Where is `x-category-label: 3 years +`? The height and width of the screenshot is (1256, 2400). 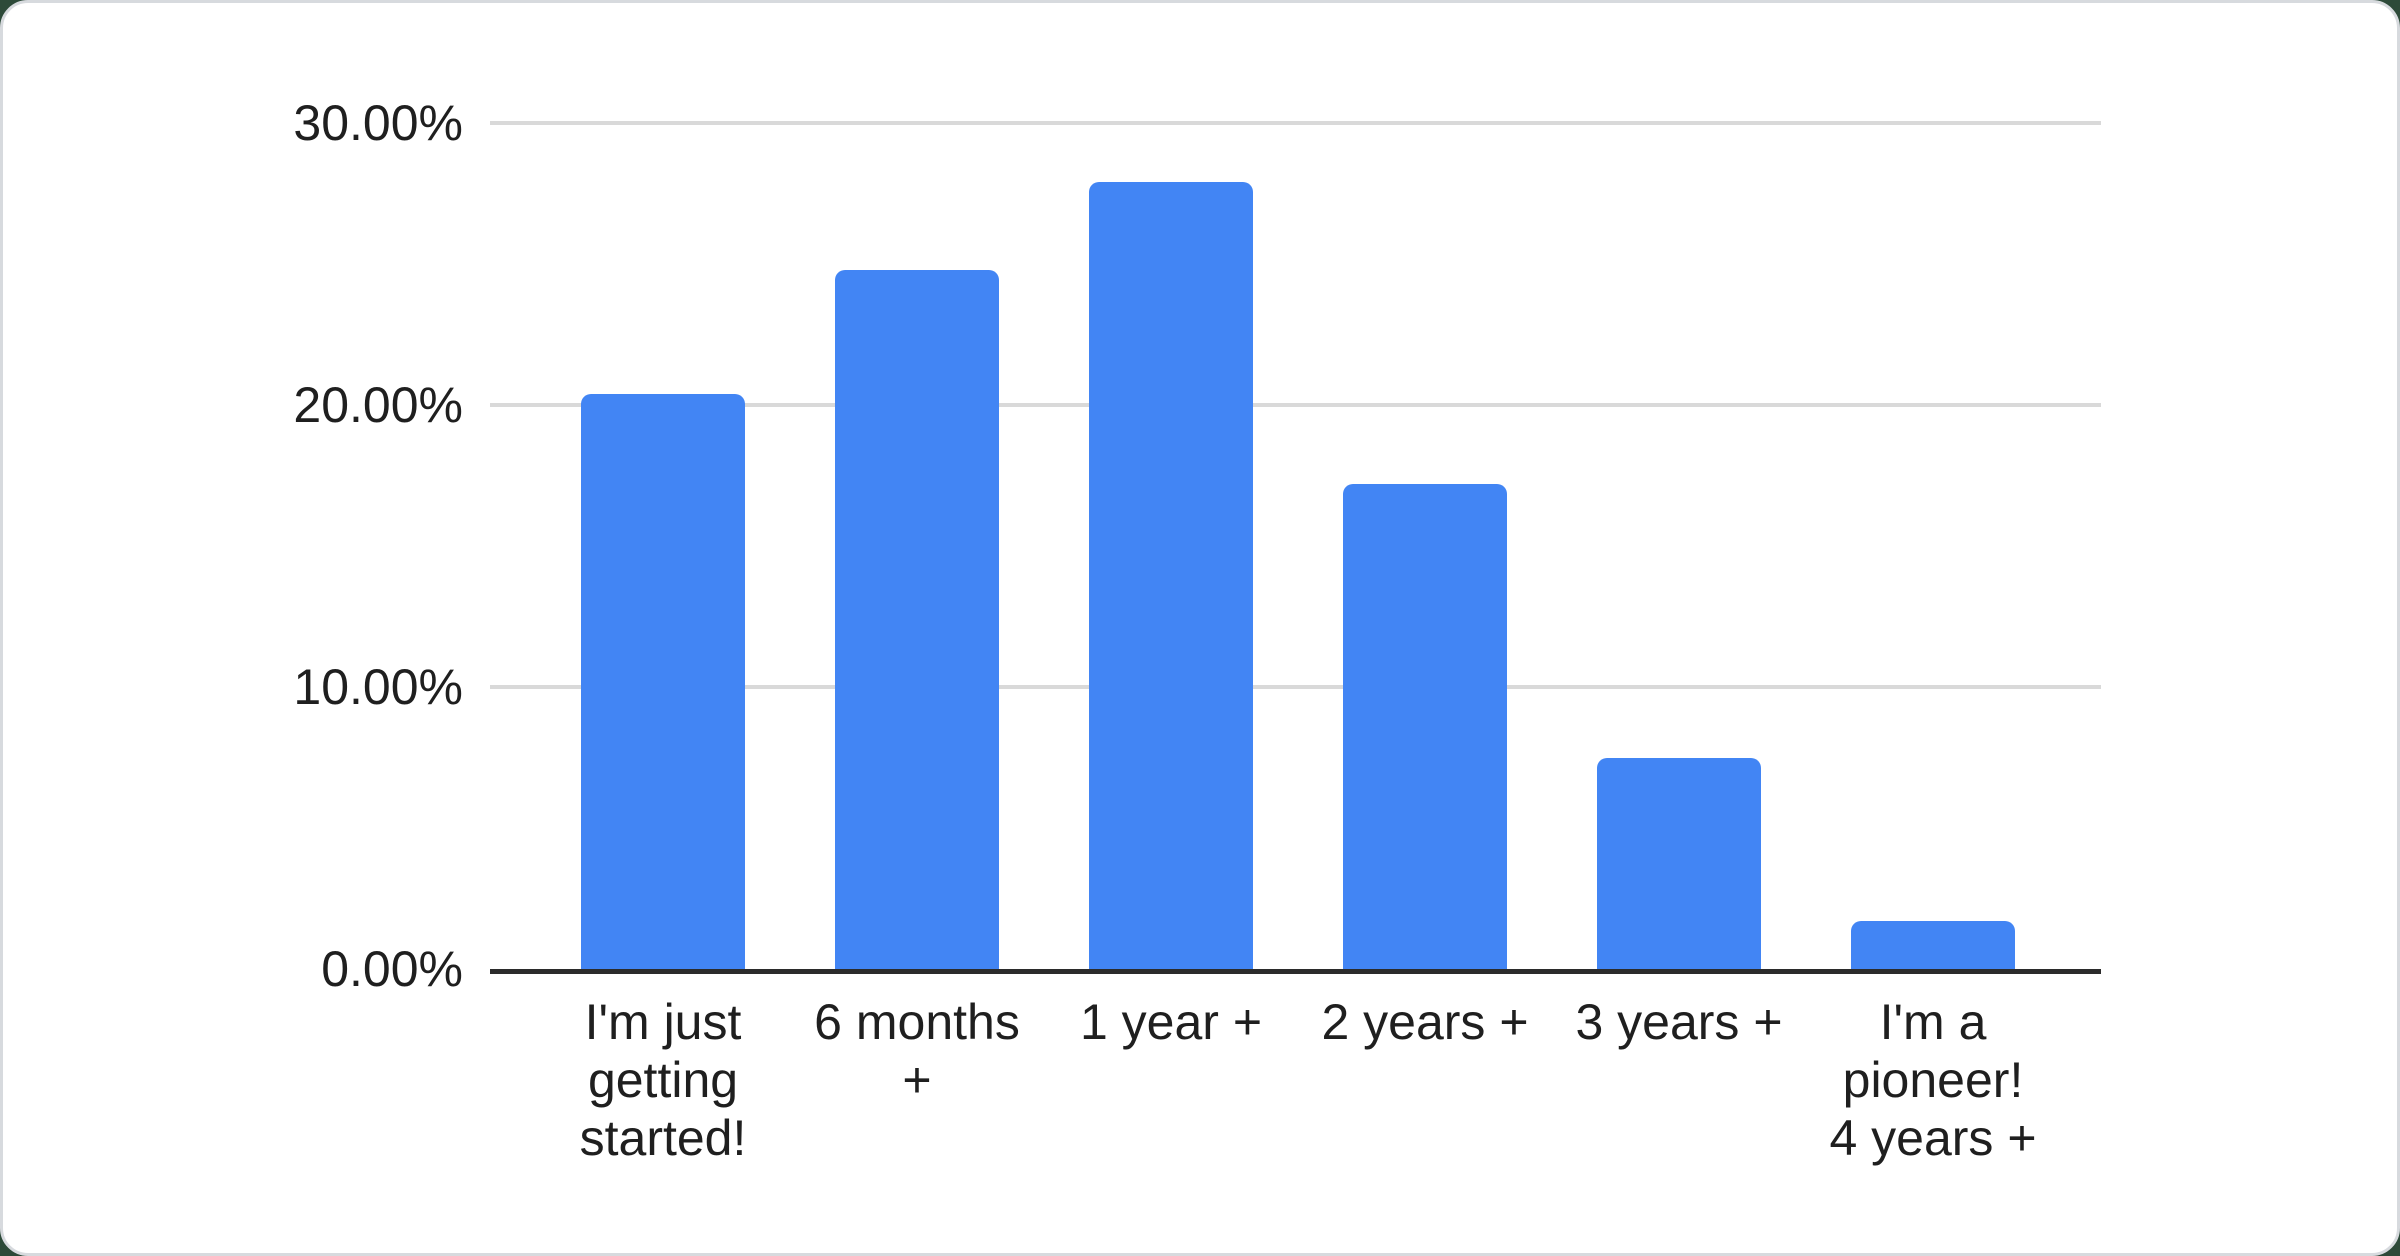 x-category-label: 3 years + is located at coordinates (1679, 1022).